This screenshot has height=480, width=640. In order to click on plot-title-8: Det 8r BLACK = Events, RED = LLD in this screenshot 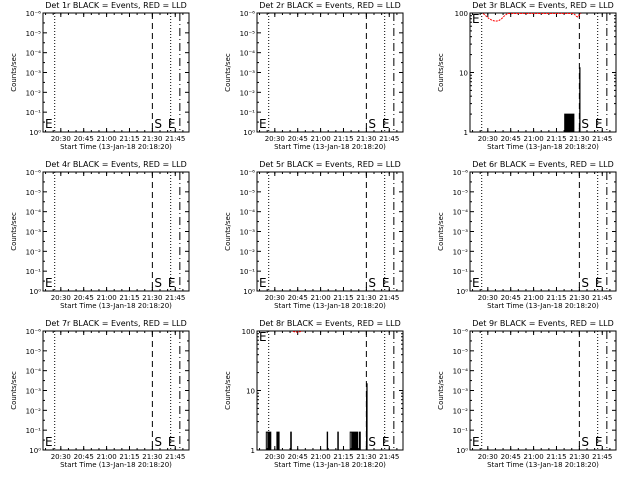, I will do `click(330, 323)`.